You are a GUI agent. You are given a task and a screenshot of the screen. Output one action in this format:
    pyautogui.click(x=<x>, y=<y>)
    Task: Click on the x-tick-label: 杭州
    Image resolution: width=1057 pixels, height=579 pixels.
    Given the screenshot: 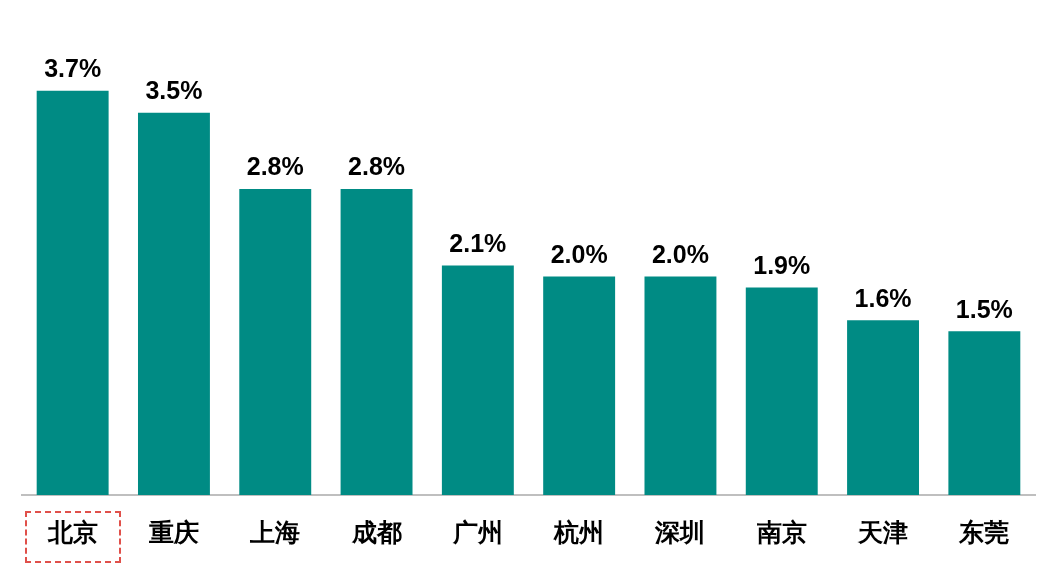 What is the action you would take?
    pyautogui.click(x=579, y=532)
    